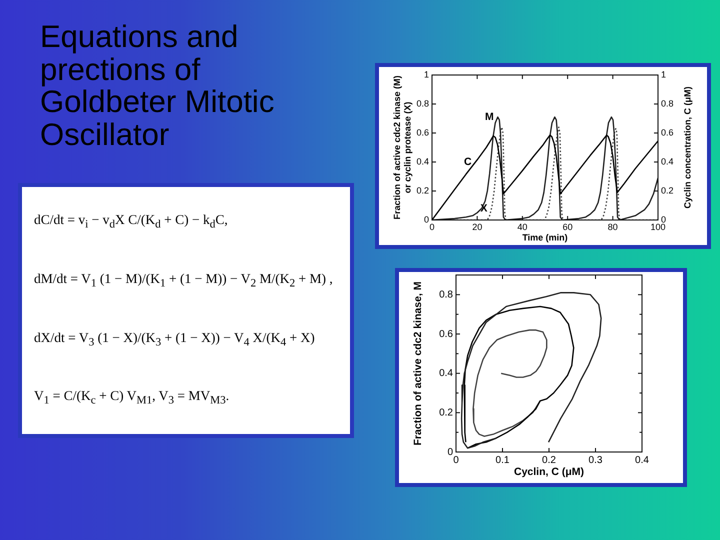  I want to click on y-tick-label: 1, so click(426, 74).